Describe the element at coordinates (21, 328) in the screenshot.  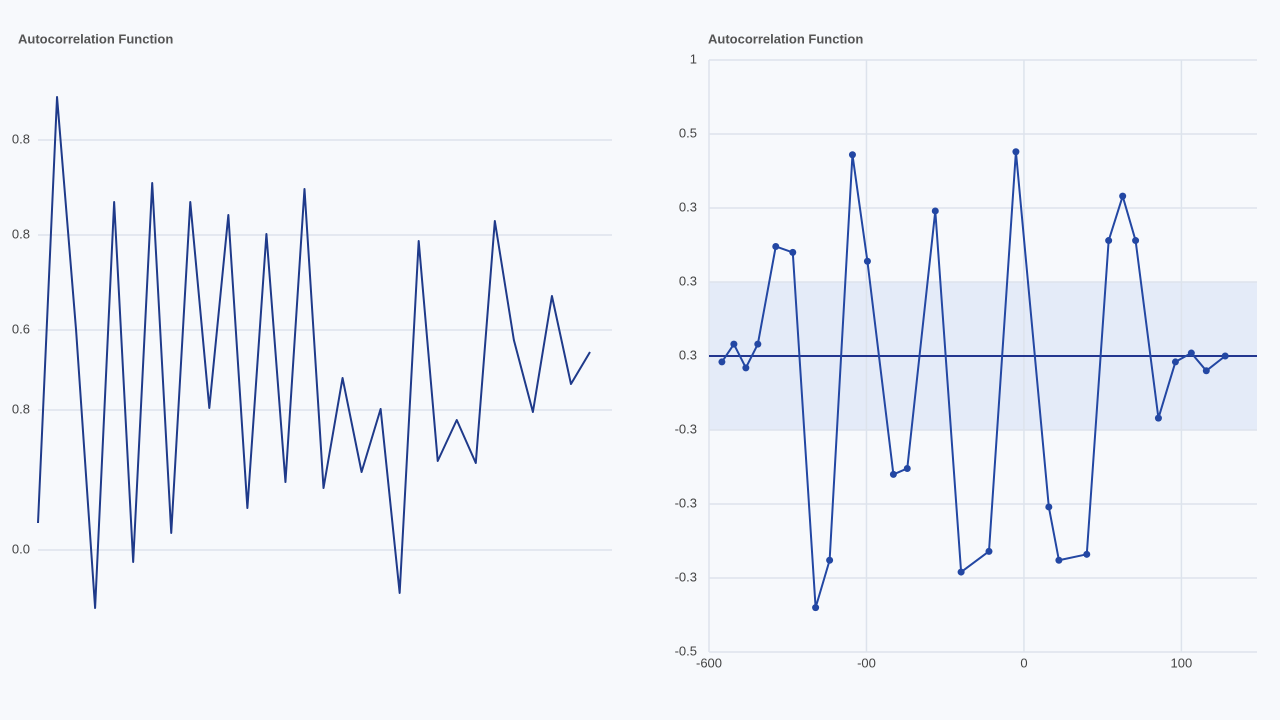
I see `y-tick-label: 0.6` at that location.